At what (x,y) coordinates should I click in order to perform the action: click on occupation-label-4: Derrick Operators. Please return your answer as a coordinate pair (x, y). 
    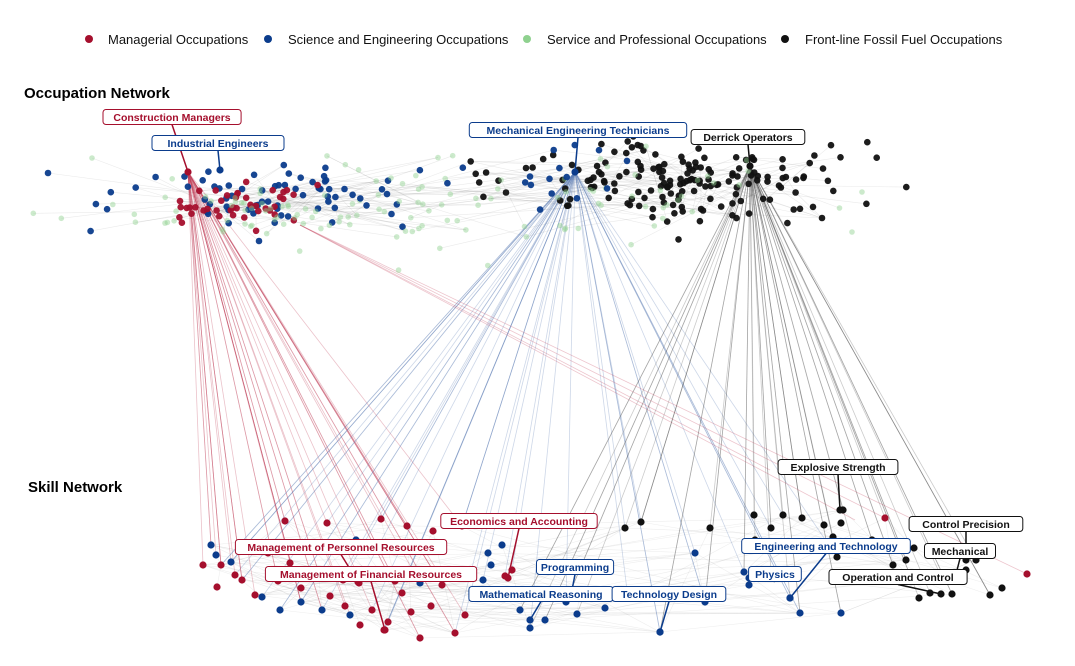
    Looking at the image, I should click on (747, 138).